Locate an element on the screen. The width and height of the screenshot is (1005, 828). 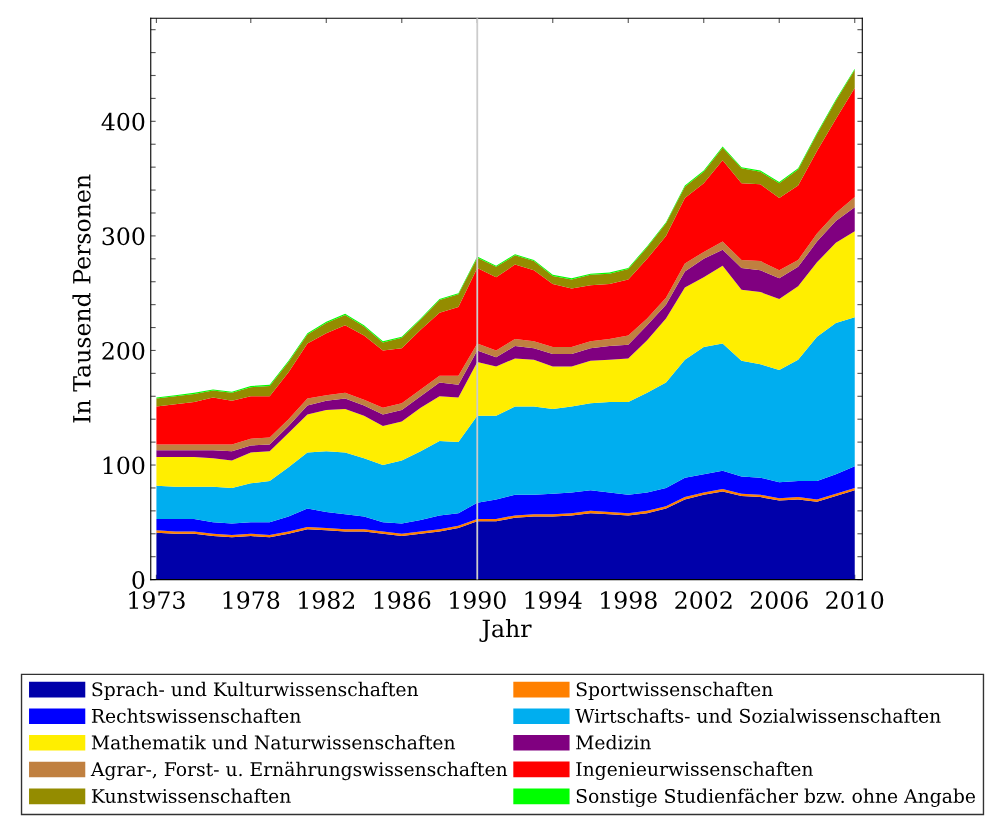
y-tick-label: 300 is located at coordinates (123, 236).